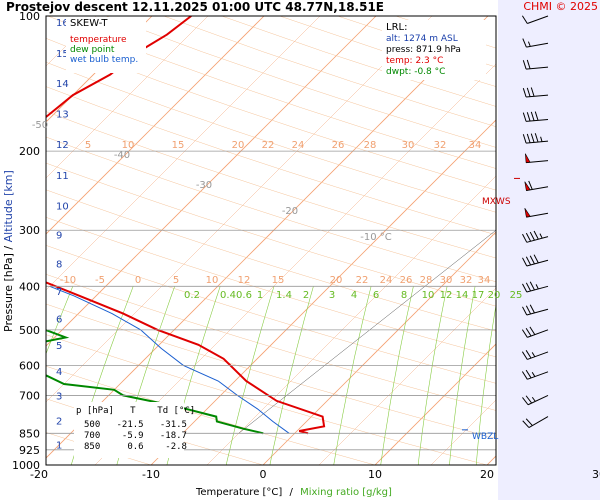  I want to click on x-tick-label: -10, so click(151, 474).